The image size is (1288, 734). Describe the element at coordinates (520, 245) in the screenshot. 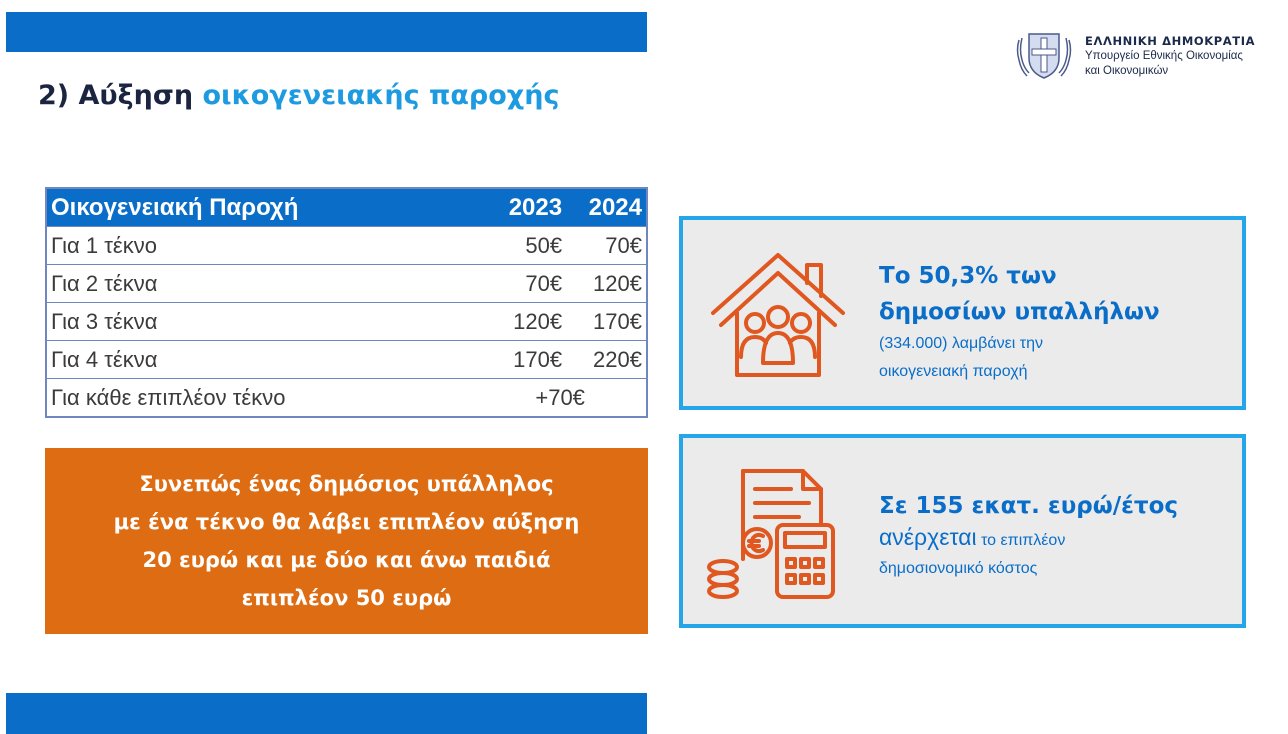

I see `value-2023: 50€` at that location.